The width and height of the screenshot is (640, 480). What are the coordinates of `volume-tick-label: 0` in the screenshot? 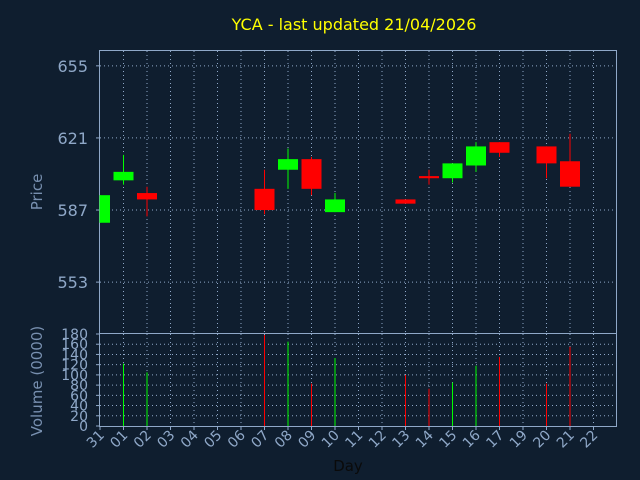 It's located at (83, 427).